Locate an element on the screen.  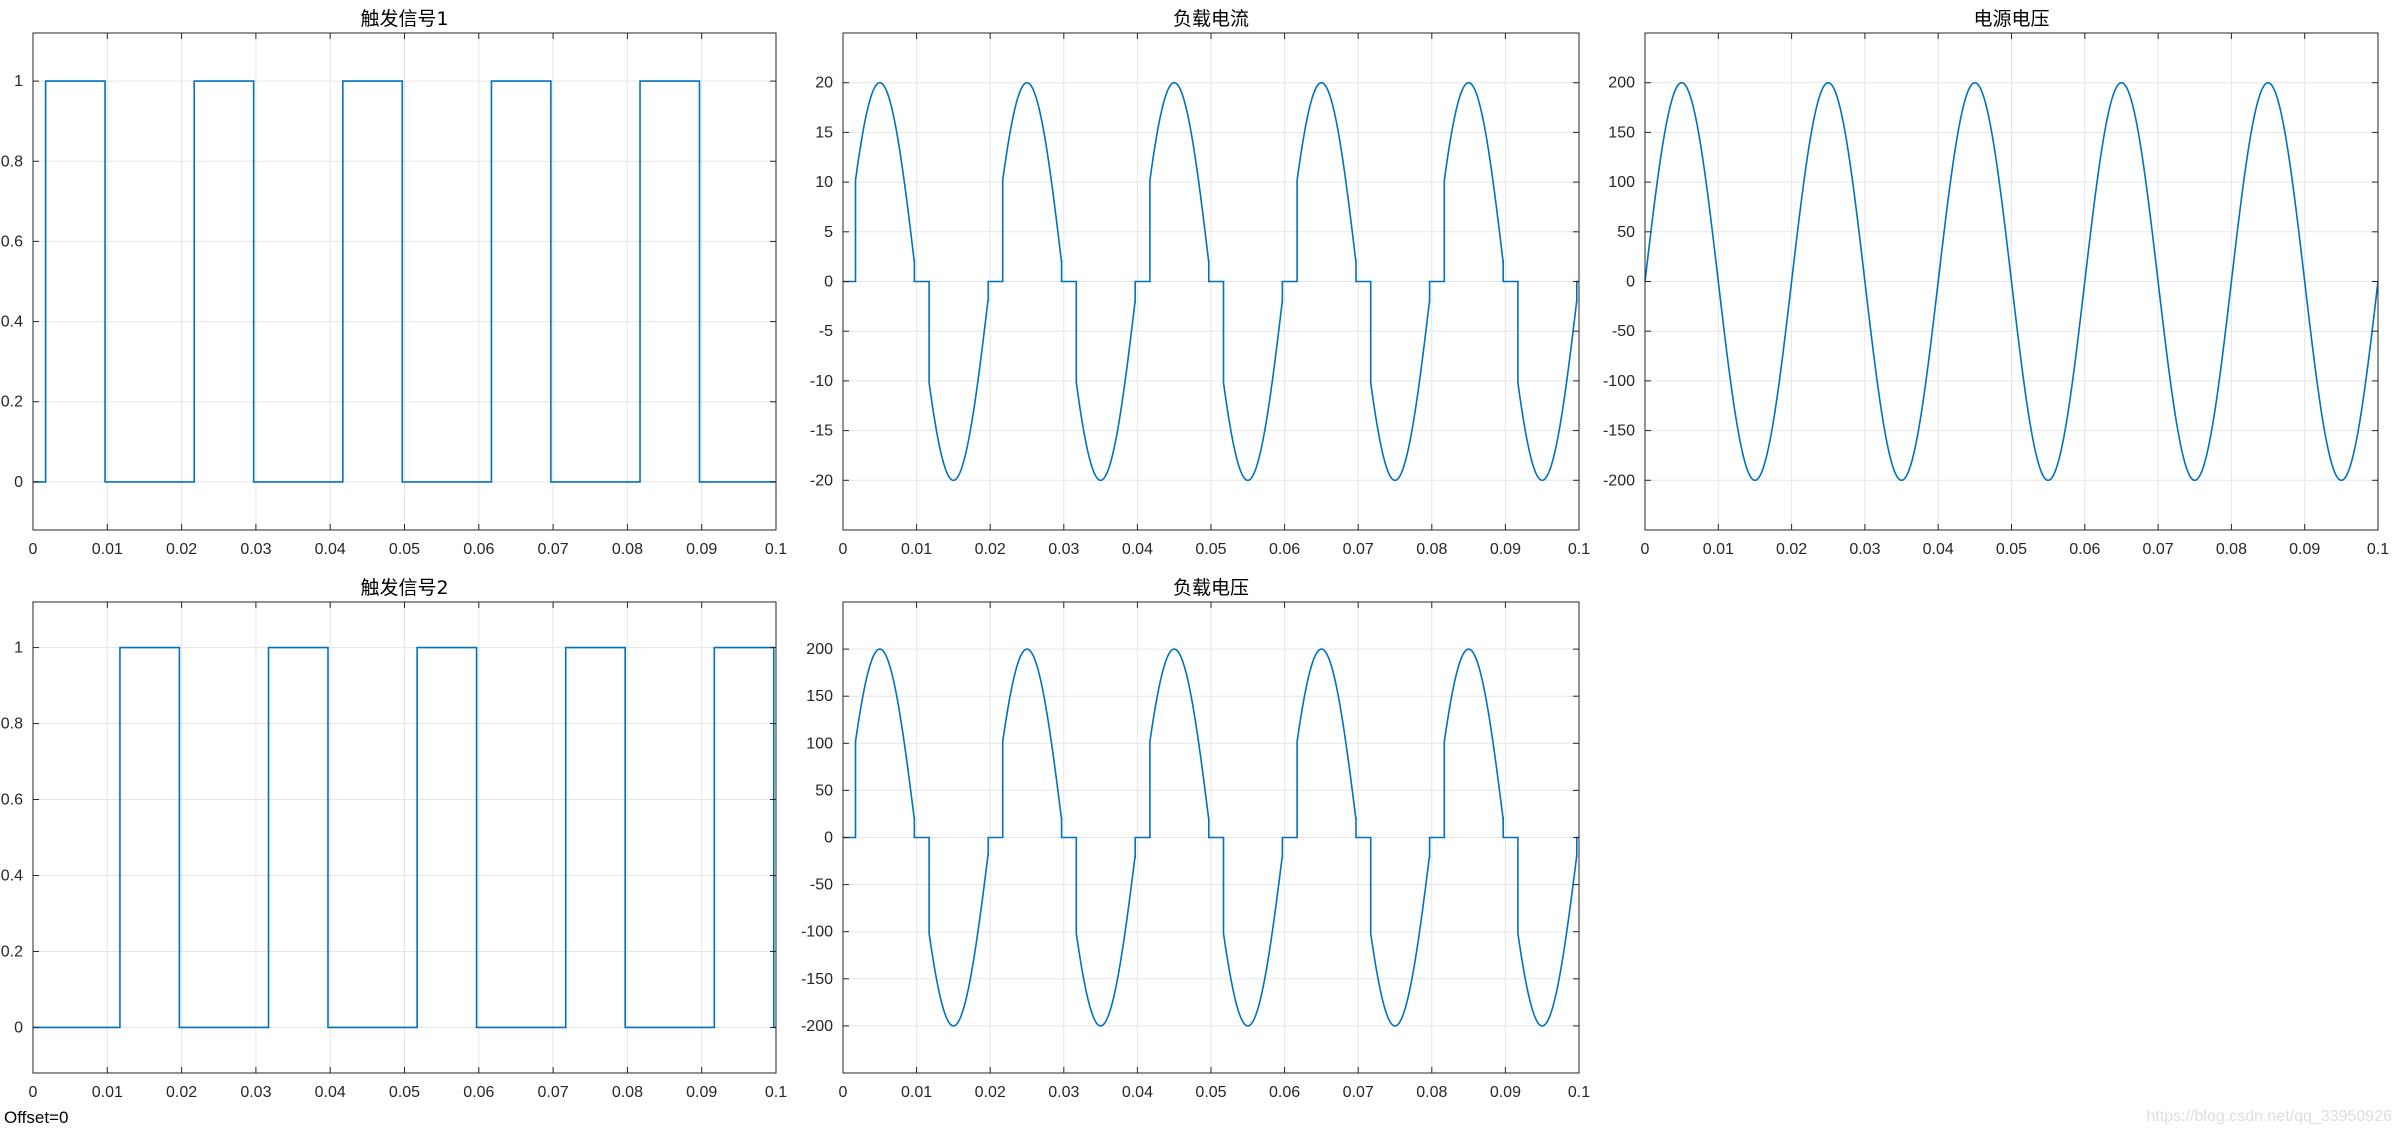
y-tick-label: 100 is located at coordinates (819, 743).